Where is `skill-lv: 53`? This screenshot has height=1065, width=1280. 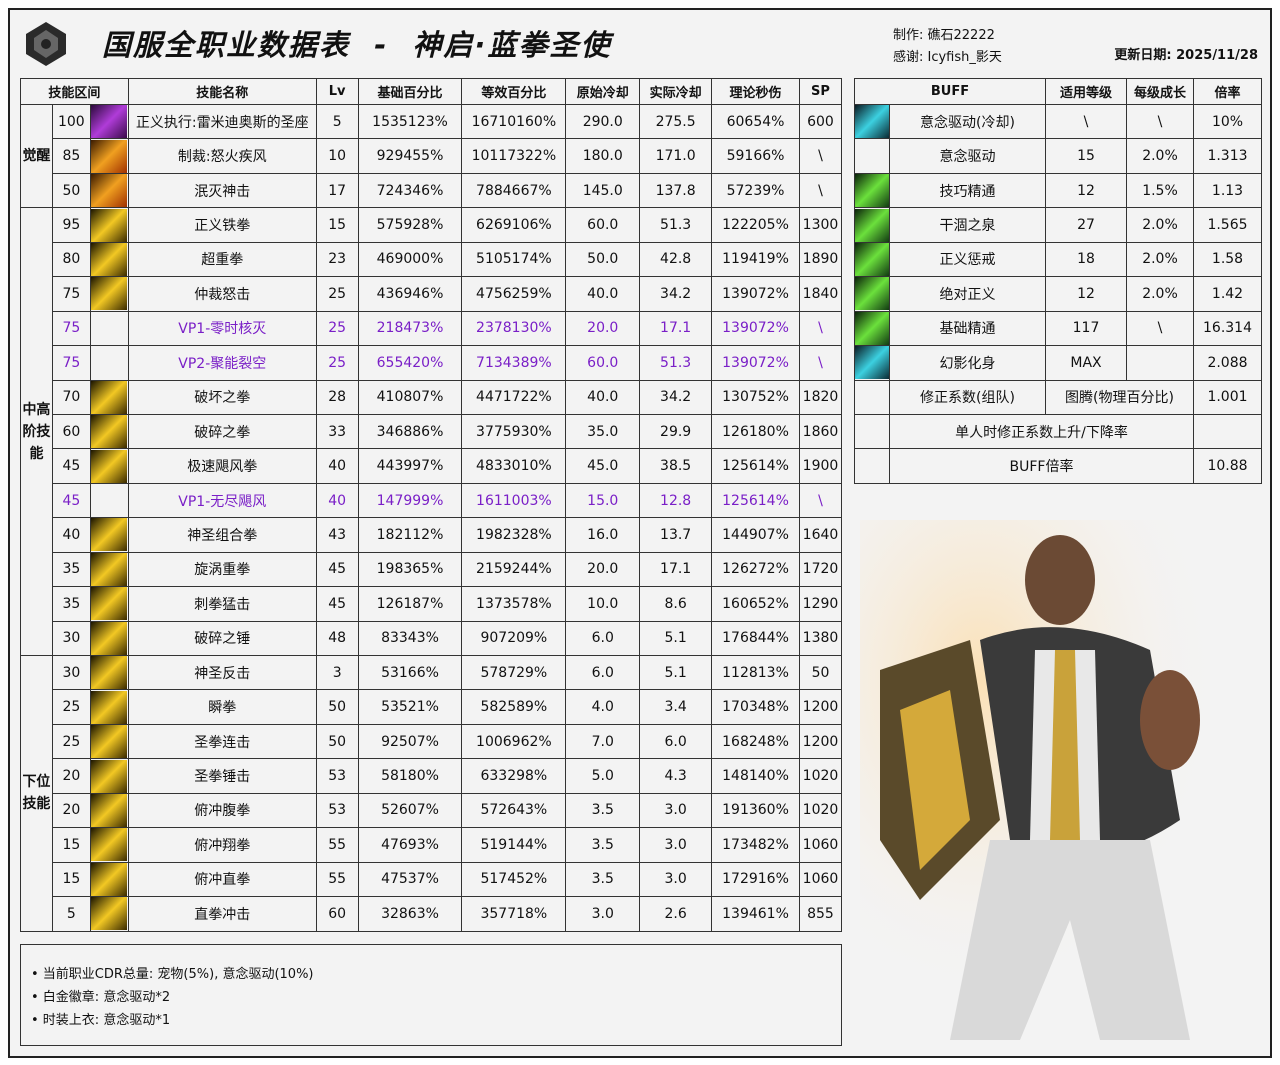 skill-lv: 53 is located at coordinates (337, 810).